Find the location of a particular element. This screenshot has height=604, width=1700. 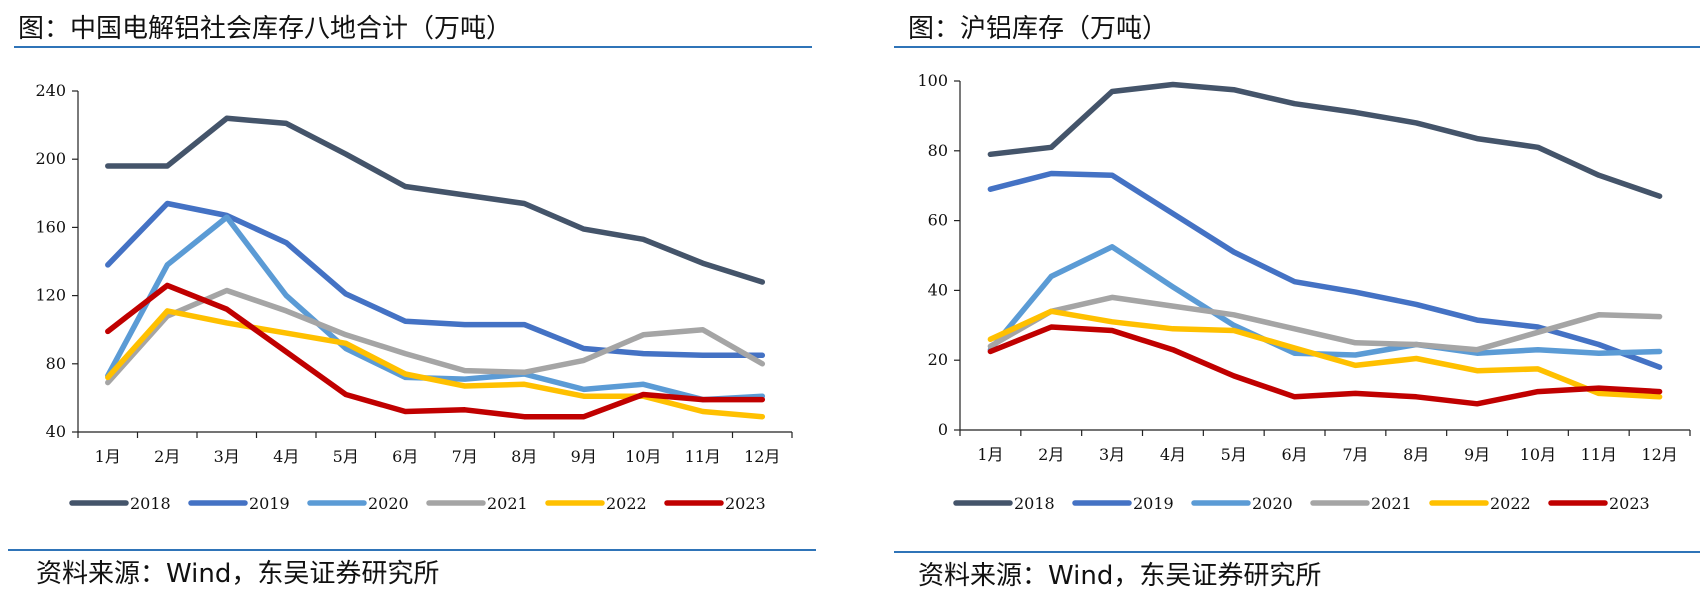

y-tick-label: 160 is located at coordinates (50, 226).